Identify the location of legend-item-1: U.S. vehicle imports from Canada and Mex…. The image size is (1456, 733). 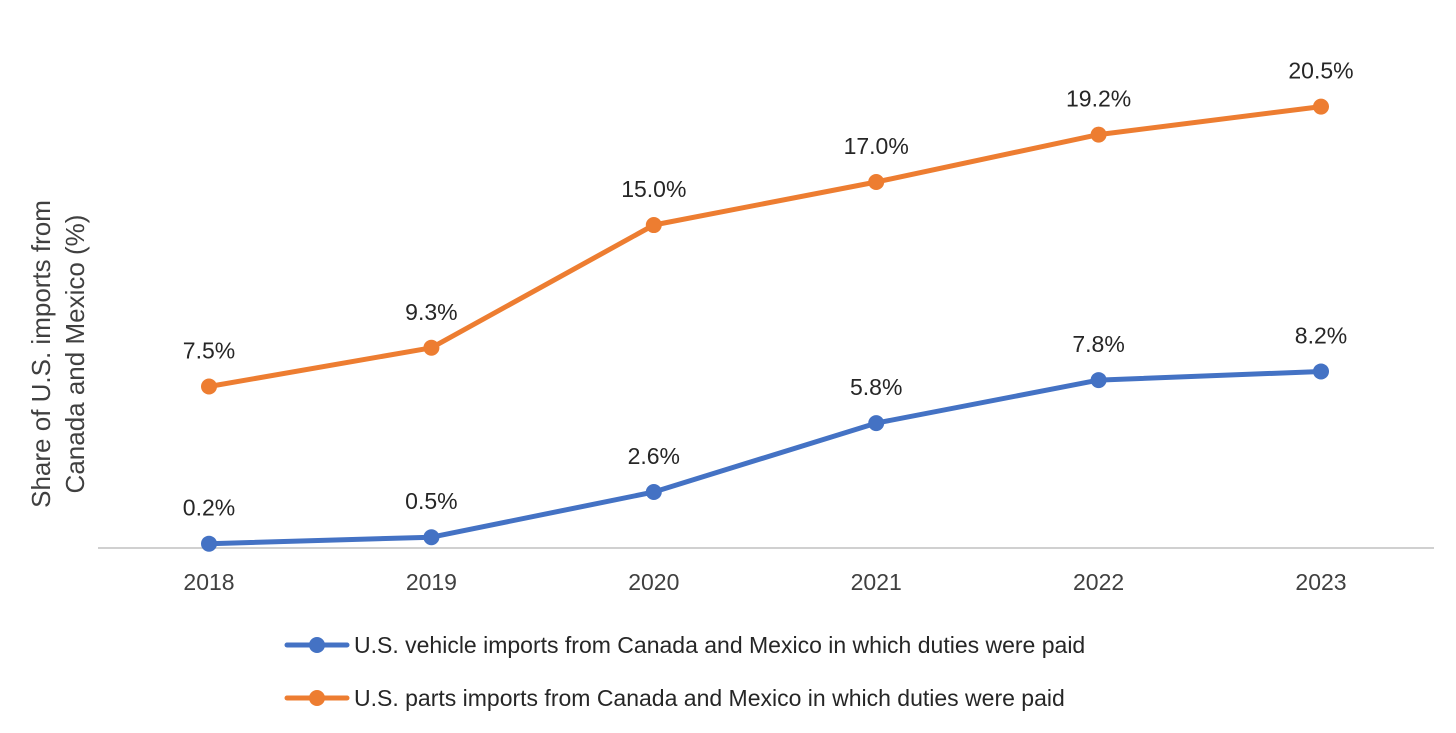
(684, 645).